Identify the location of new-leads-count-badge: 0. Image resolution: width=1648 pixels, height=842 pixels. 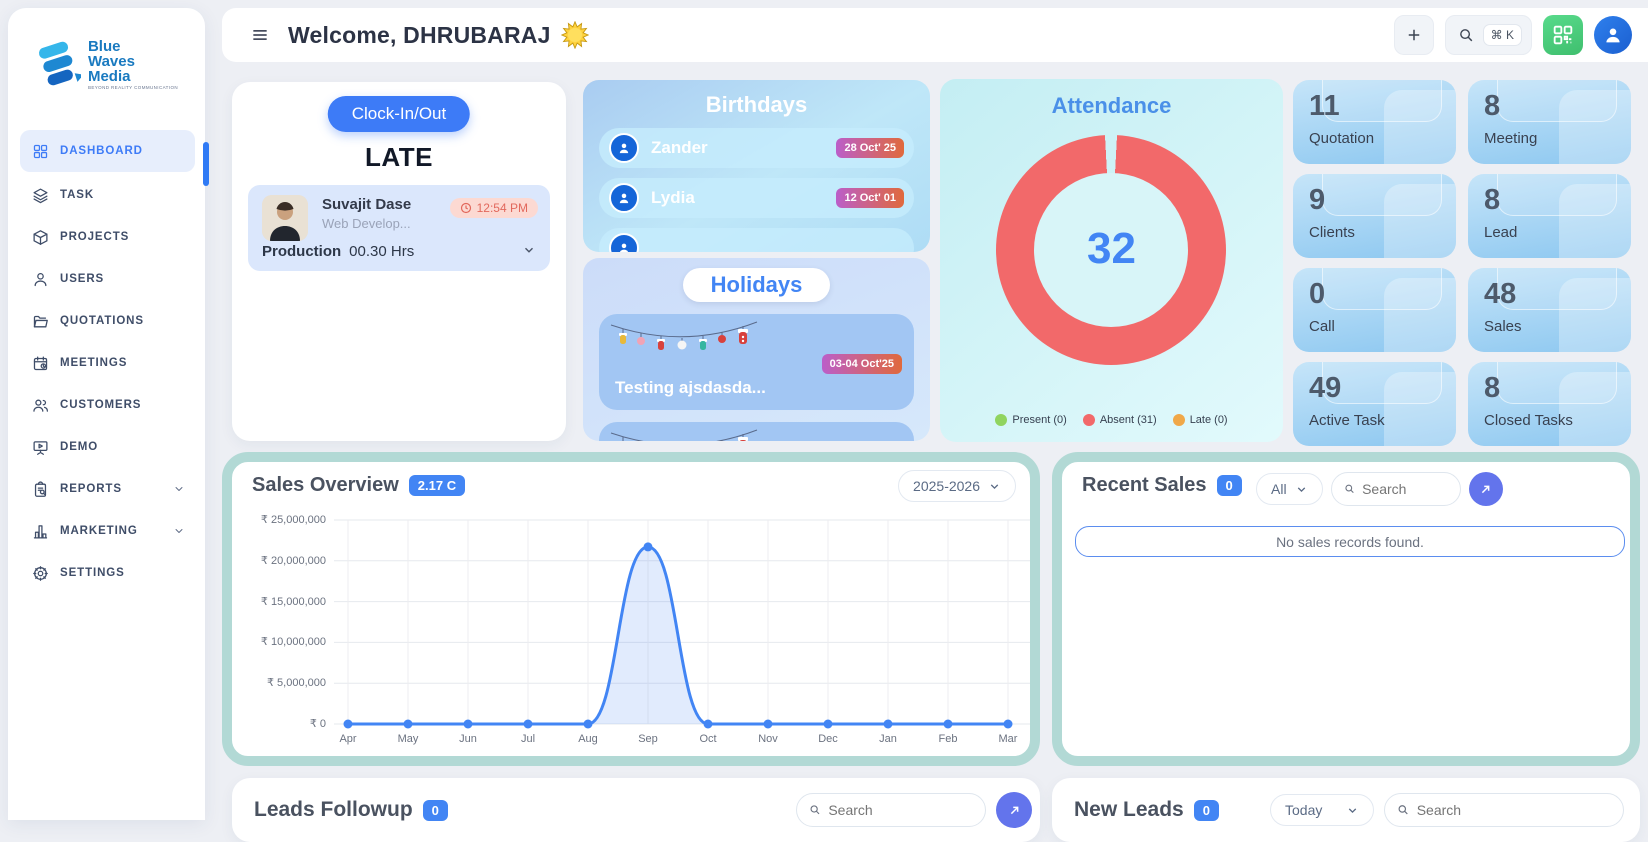
(1206, 810).